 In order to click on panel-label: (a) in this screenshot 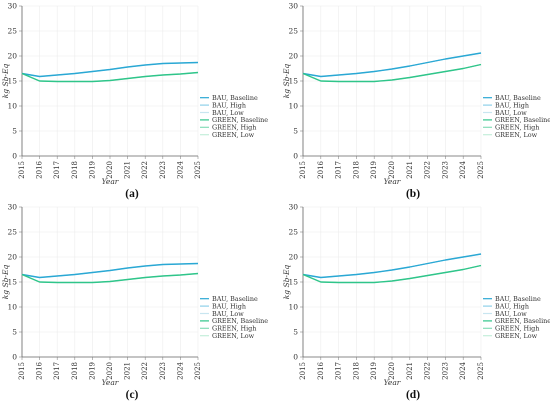, I will do `click(132, 194)`.